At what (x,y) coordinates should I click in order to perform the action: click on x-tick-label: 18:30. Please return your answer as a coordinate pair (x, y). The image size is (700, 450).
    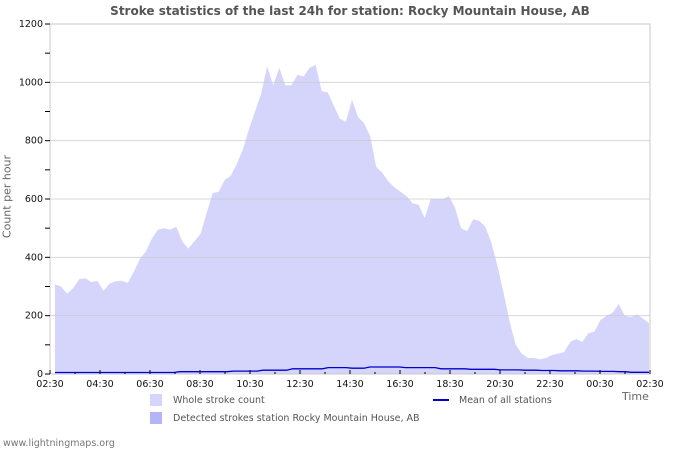
    Looking at the image, I should click on (449, 384).